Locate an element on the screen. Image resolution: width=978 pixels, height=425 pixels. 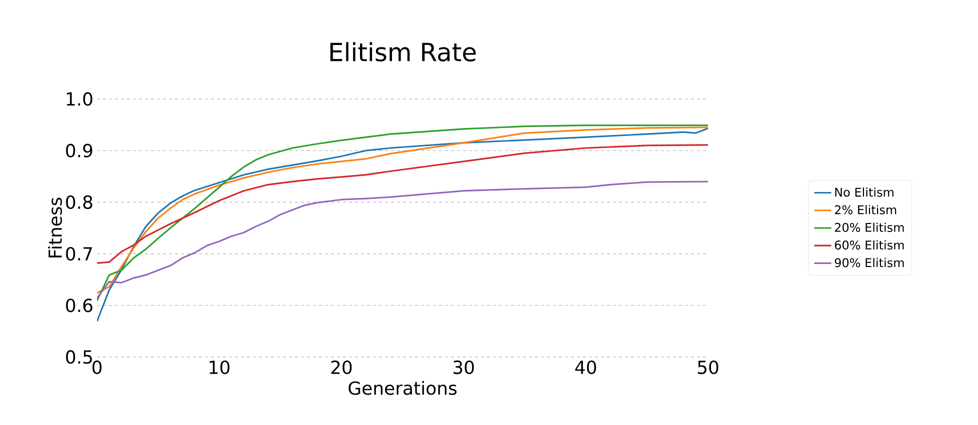
x-tick-label: 10 is located at coordinates (220, 367).